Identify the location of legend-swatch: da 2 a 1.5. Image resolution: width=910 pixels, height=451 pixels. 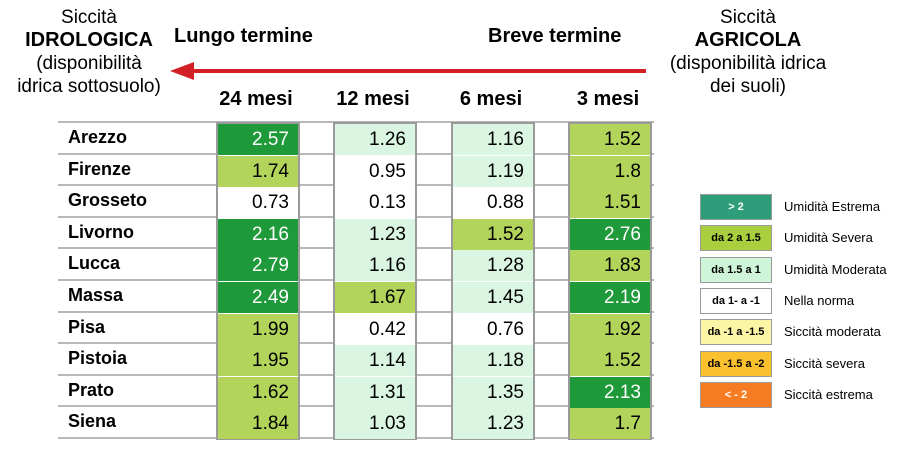
(736, 238).